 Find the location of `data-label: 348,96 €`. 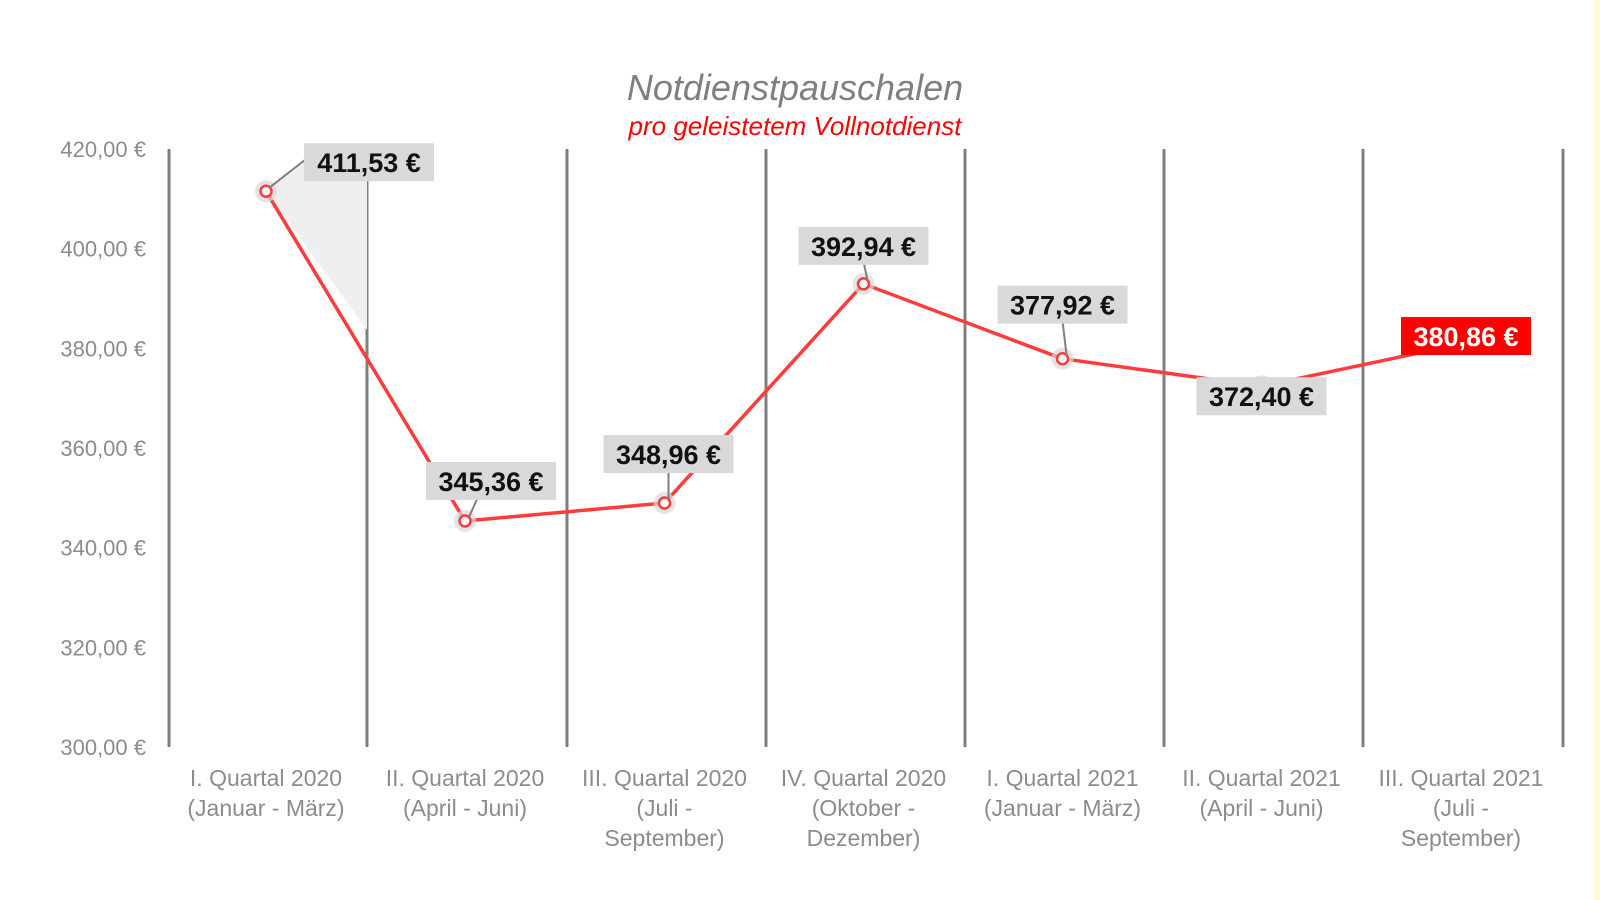

data-label: 348,96 € is located at coordinates (668, 455).